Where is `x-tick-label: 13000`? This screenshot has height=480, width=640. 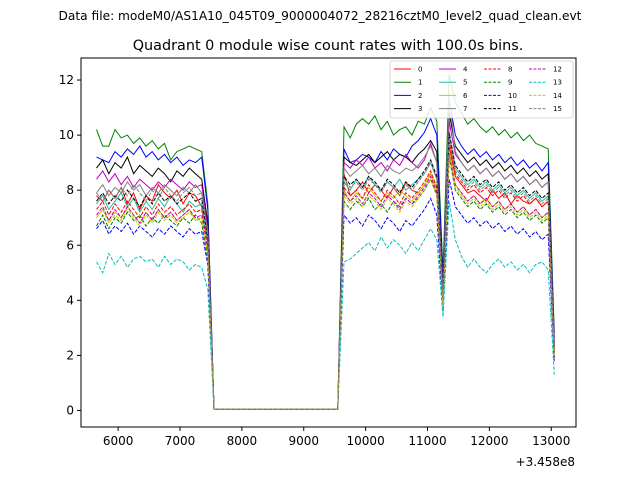
x-tick-label: 13000 is located at coordinates (551, 441).